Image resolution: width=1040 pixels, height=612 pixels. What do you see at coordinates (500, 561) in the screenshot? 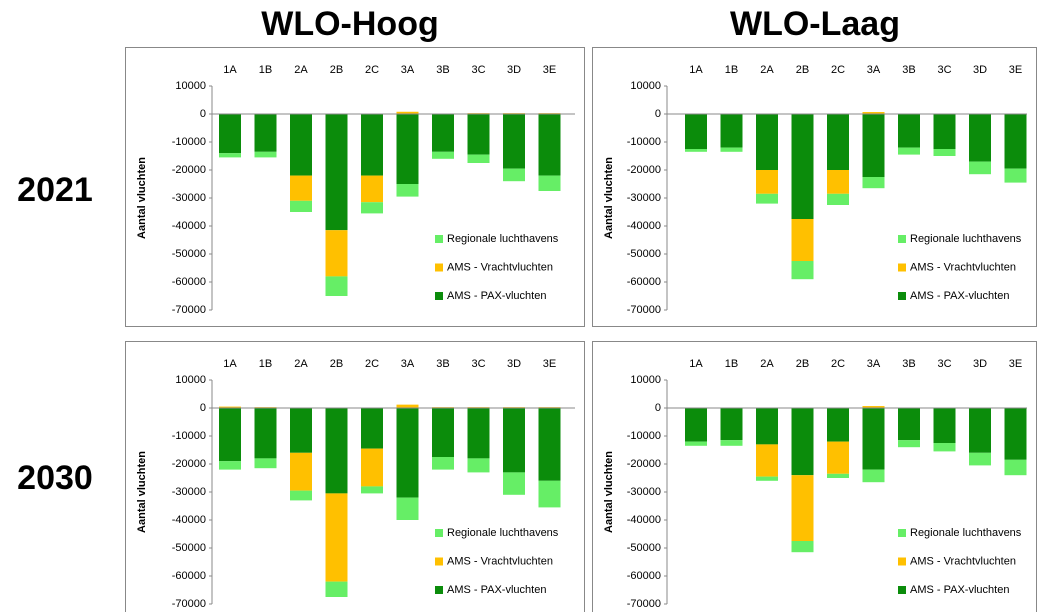
I see `legend-label: AMS - Vrachtvluchten` at bounding box center [500, 561].